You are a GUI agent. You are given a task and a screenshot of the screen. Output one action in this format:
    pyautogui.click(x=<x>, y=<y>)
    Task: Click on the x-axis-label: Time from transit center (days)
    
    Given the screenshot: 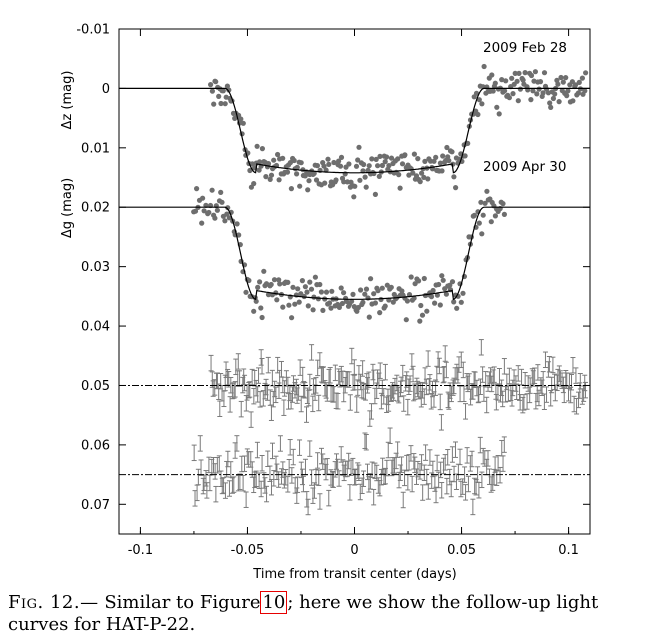 What is the action you would take?
    pyautogui.click(x=354, y=574)
    